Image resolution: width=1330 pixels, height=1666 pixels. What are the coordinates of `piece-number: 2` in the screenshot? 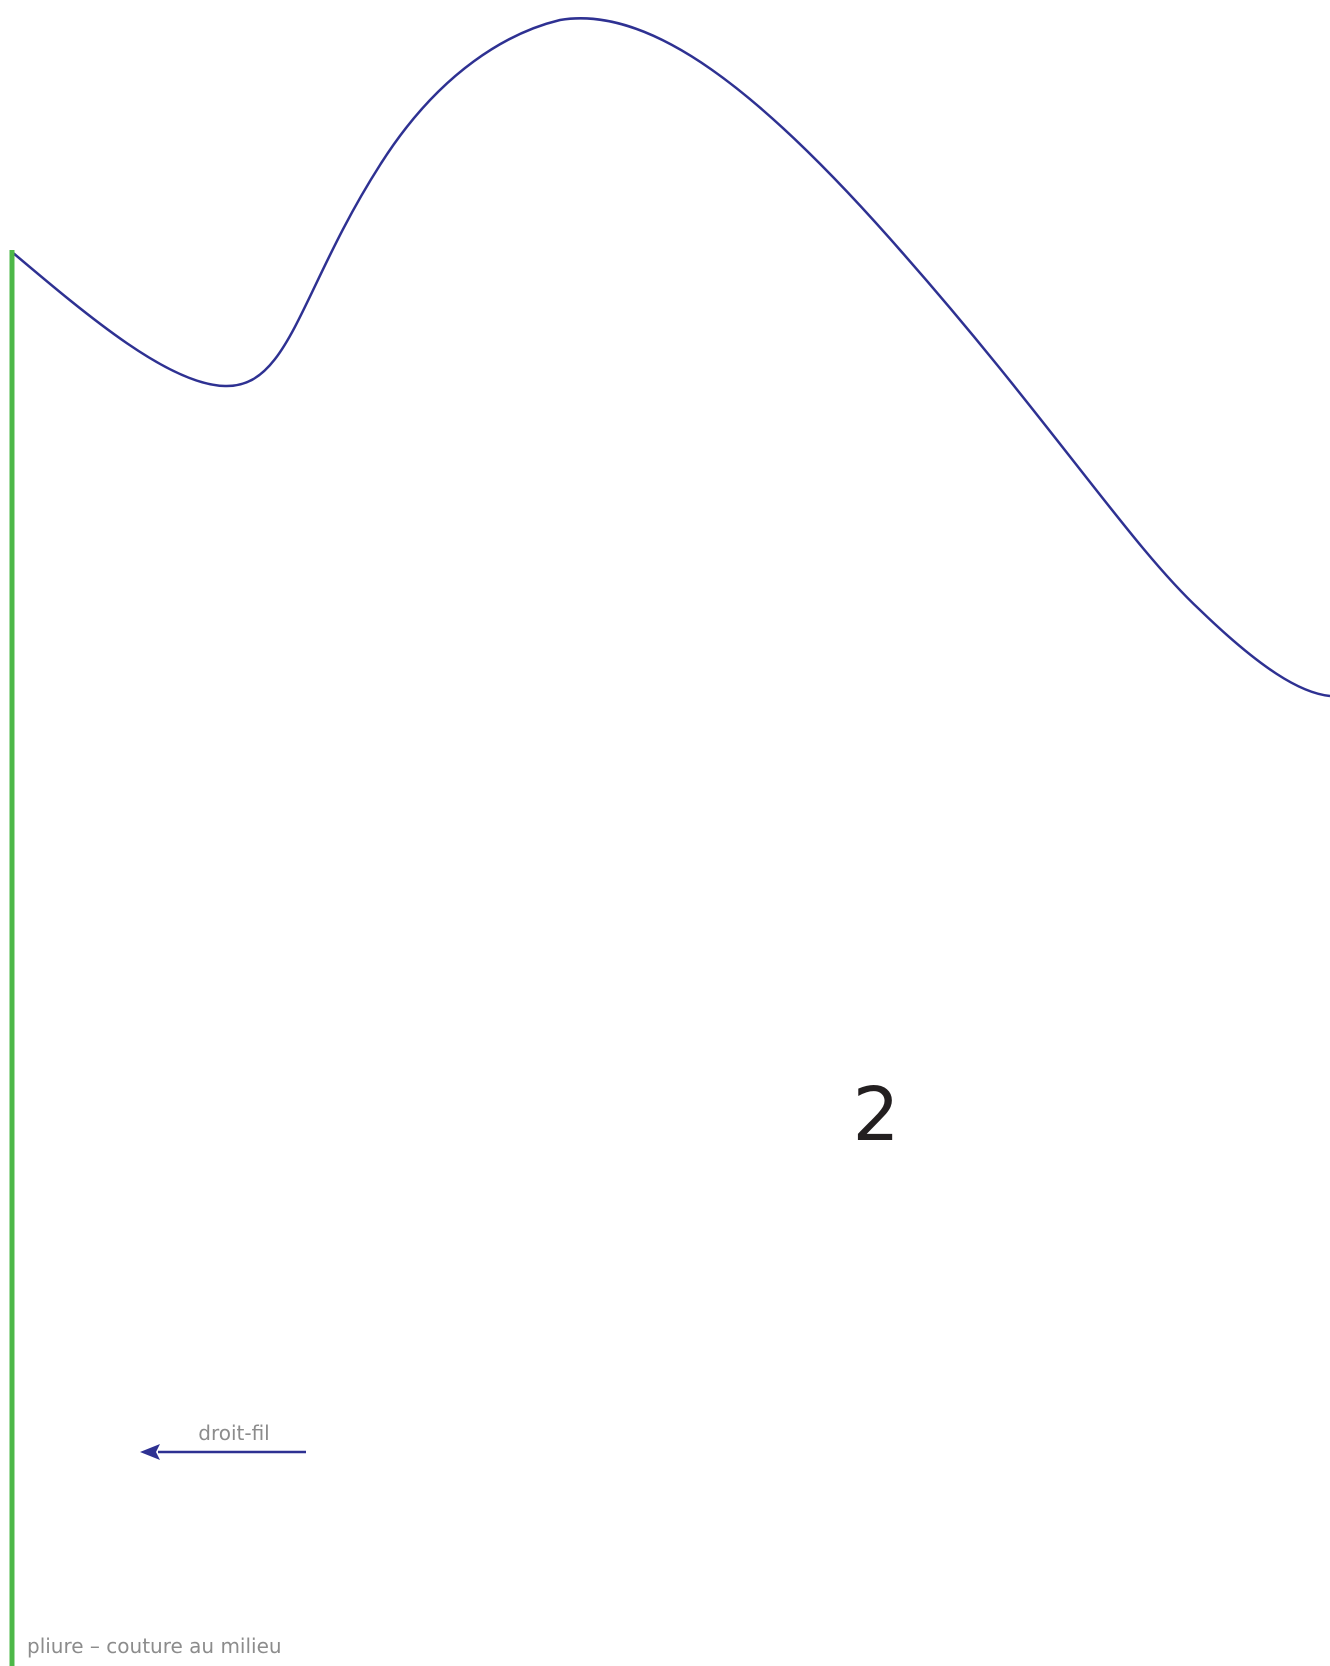 It's located at (875, 1115).